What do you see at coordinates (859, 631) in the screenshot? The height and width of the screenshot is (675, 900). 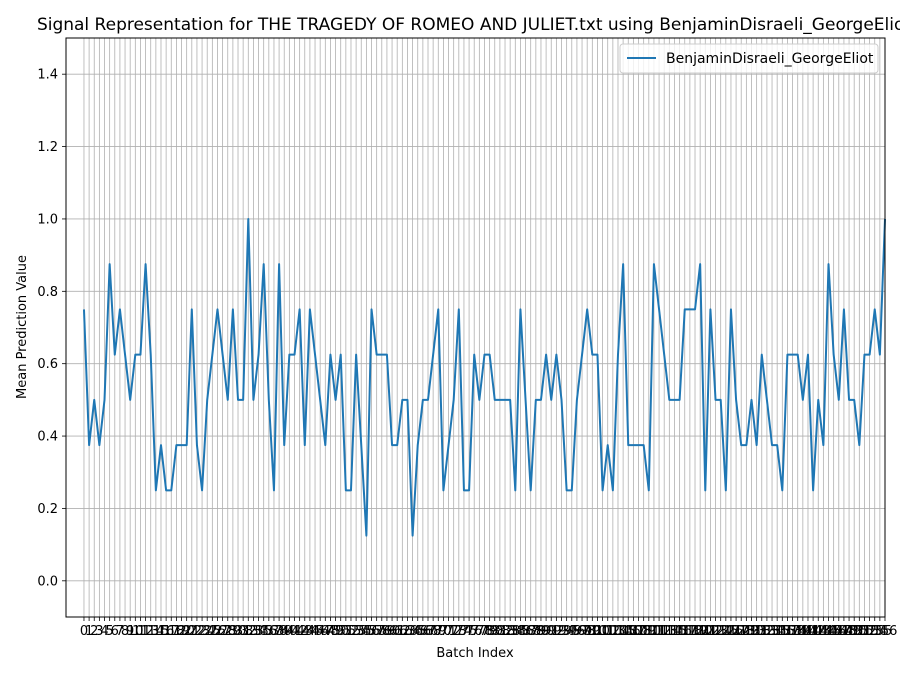 I see `x-tick-label: 151` at bounding box center [859, 631].